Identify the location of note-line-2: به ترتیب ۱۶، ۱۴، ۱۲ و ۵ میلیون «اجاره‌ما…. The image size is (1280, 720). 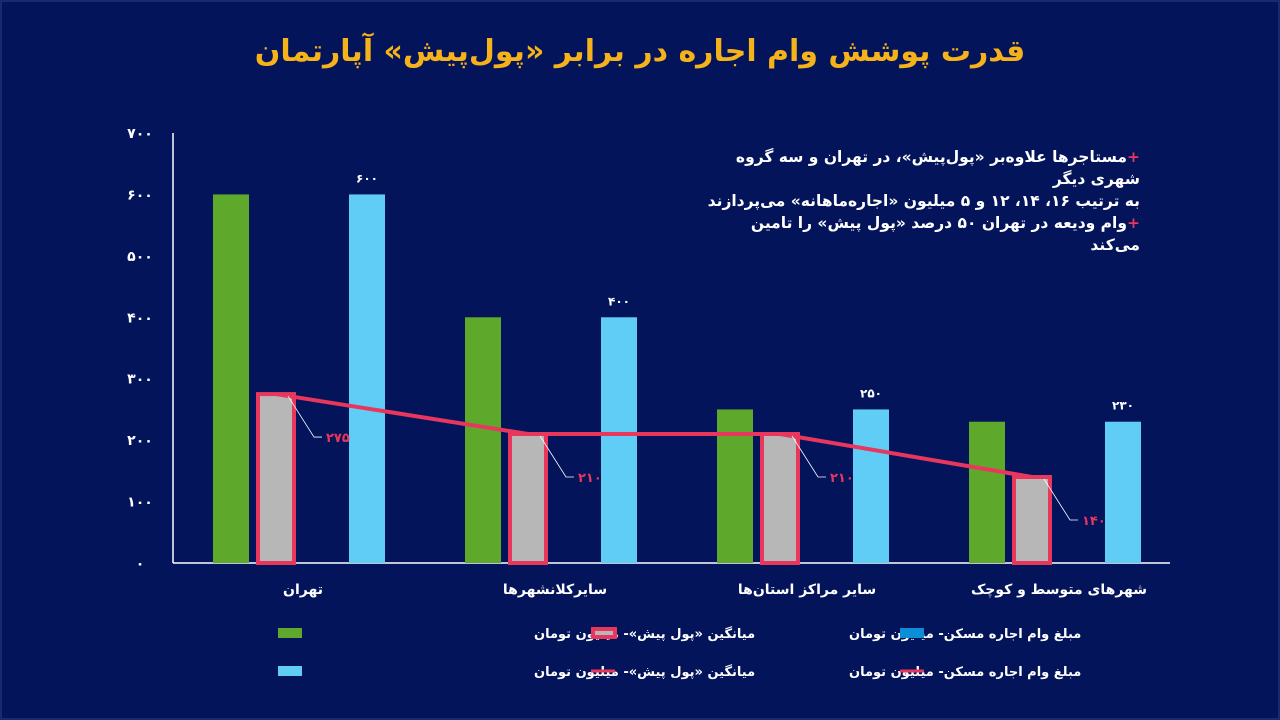
(923, 201).